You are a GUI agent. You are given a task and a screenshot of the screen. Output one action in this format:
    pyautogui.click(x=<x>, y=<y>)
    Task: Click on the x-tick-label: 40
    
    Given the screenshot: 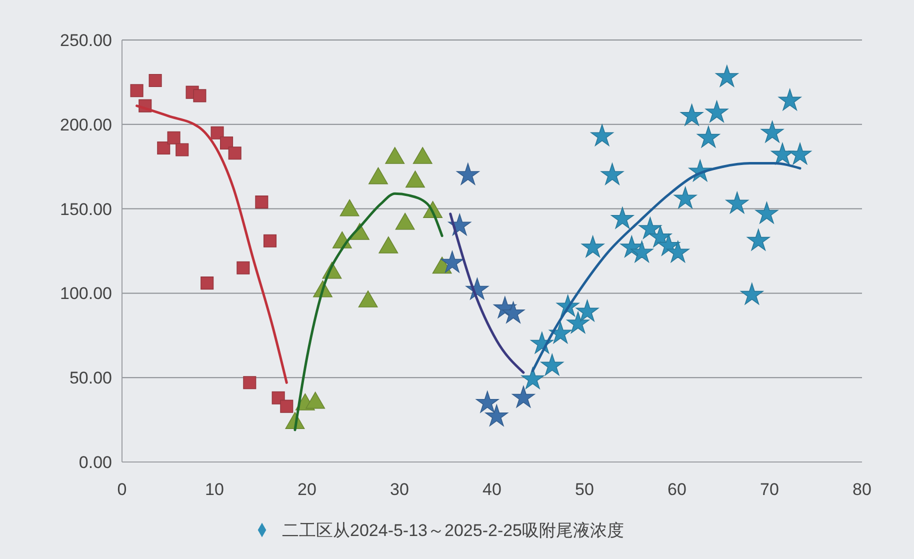 What is the action you would take?
    pyautogui.click(x=492, y=489)
    